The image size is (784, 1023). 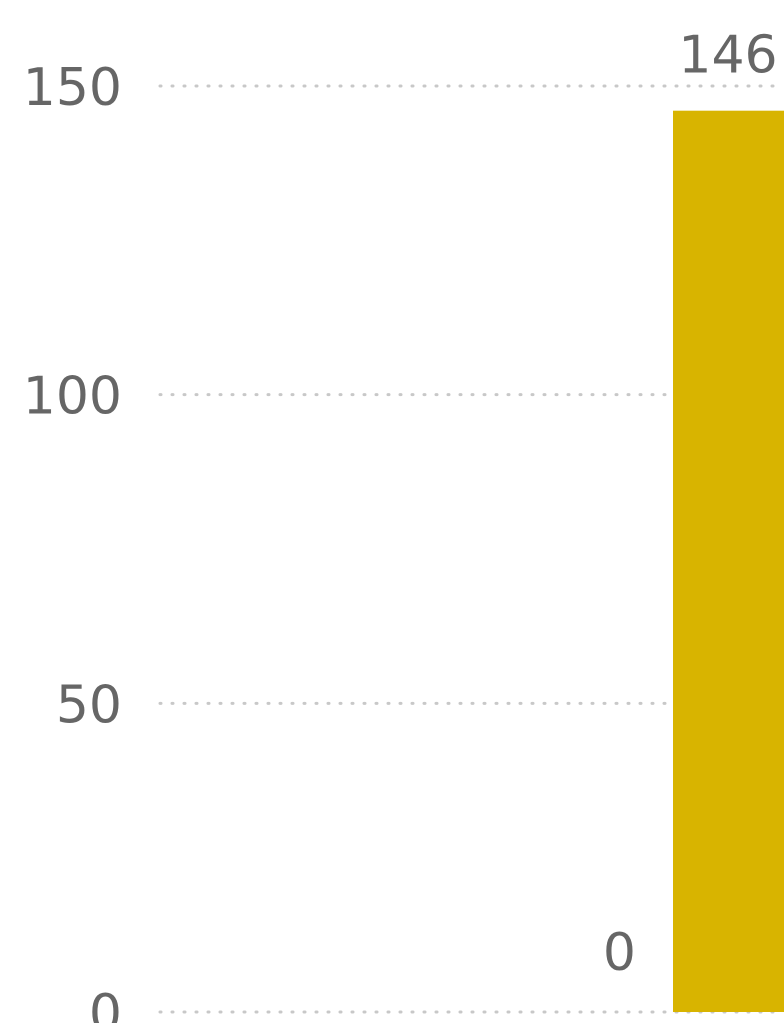 What do you see at coordinates (89, 705) in the screenshot?
I see `y-tick-label: 50` at bounding box center [89, 705].